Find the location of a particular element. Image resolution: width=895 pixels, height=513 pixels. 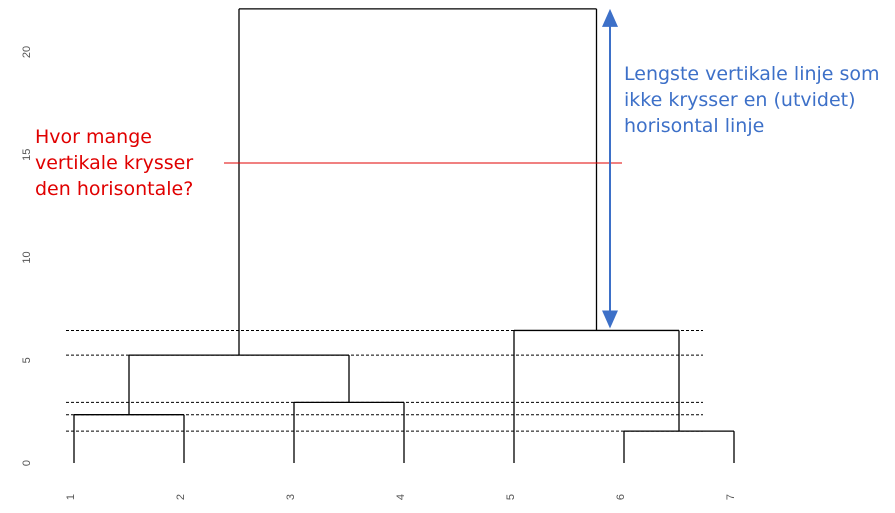

leaf-label: 2 is located at coordinates (181, 497).